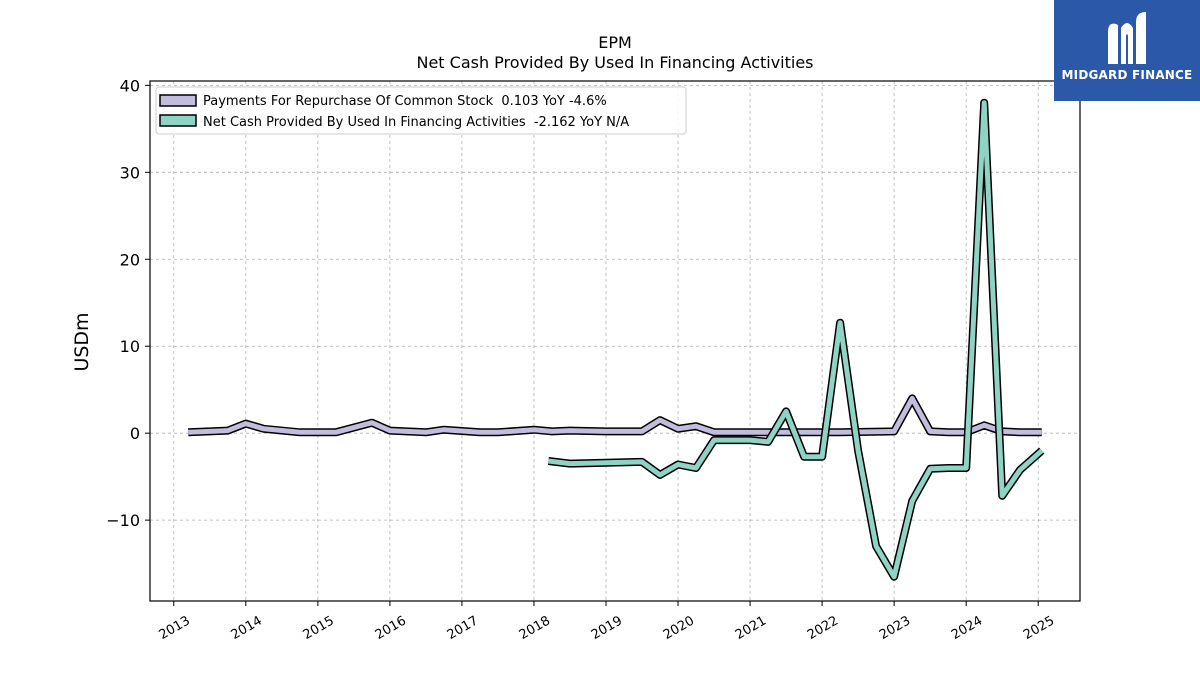 This screenshot has width=1200, height=675. Describe the element at coordinates (319, 628) in the screenshot. I see `x-tick-label: 2015` at that location.